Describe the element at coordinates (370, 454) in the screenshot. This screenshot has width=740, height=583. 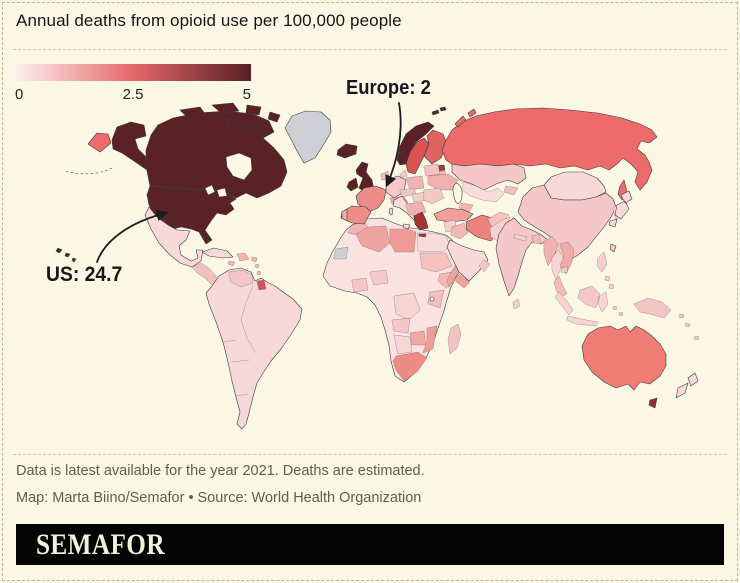
I see `footer-divider` at that location.